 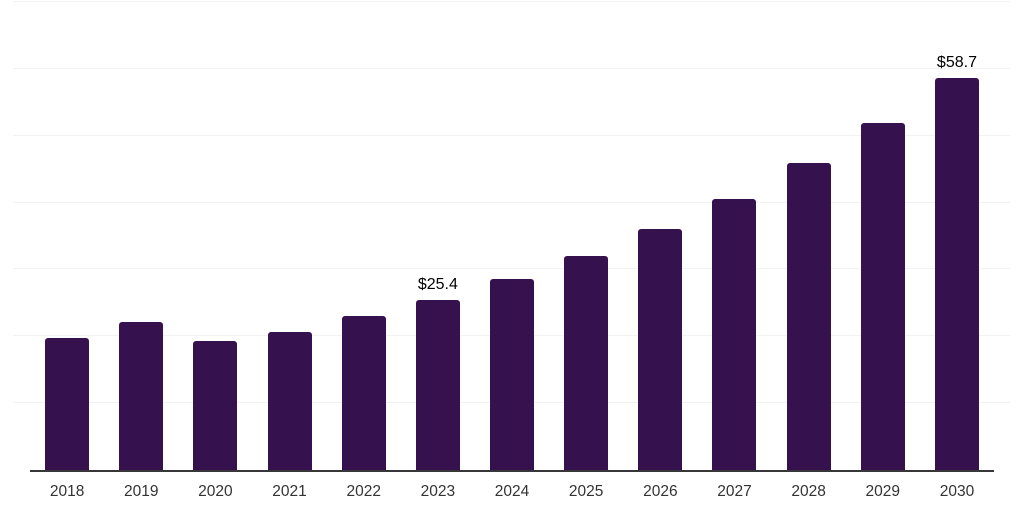 I want to click on bar-2028, so click(x=808, y=316).